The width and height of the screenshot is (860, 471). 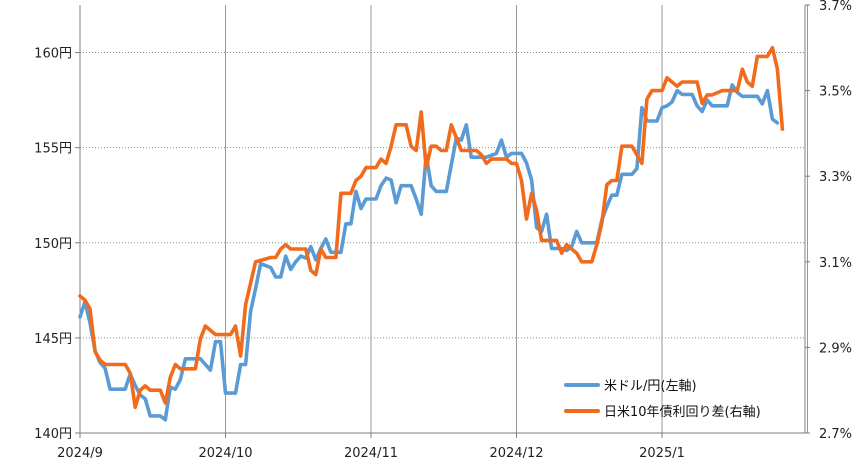 I want to click on x-tick-label: 2024/9, so click(x=80, y=453).